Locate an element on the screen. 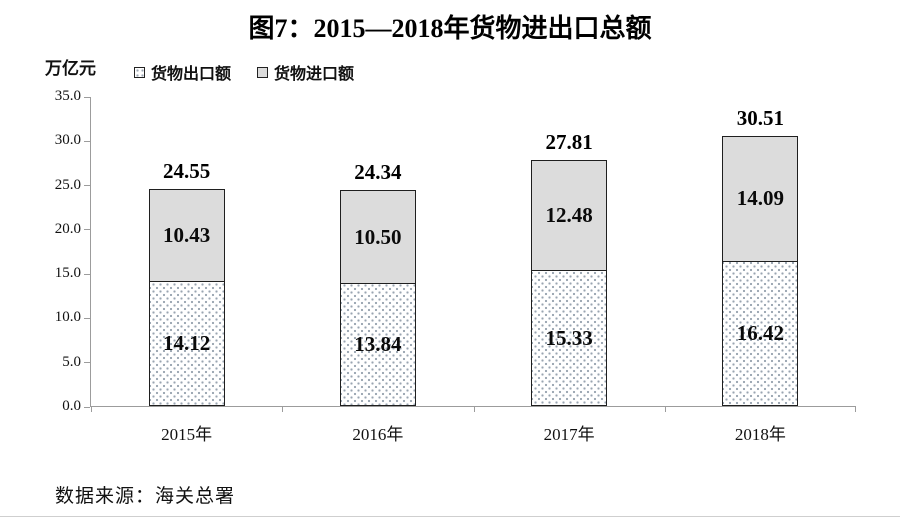 The height and width of the screenshot is (518, 900). export-value-label: 13.84 is located at coordinates (378, 344).